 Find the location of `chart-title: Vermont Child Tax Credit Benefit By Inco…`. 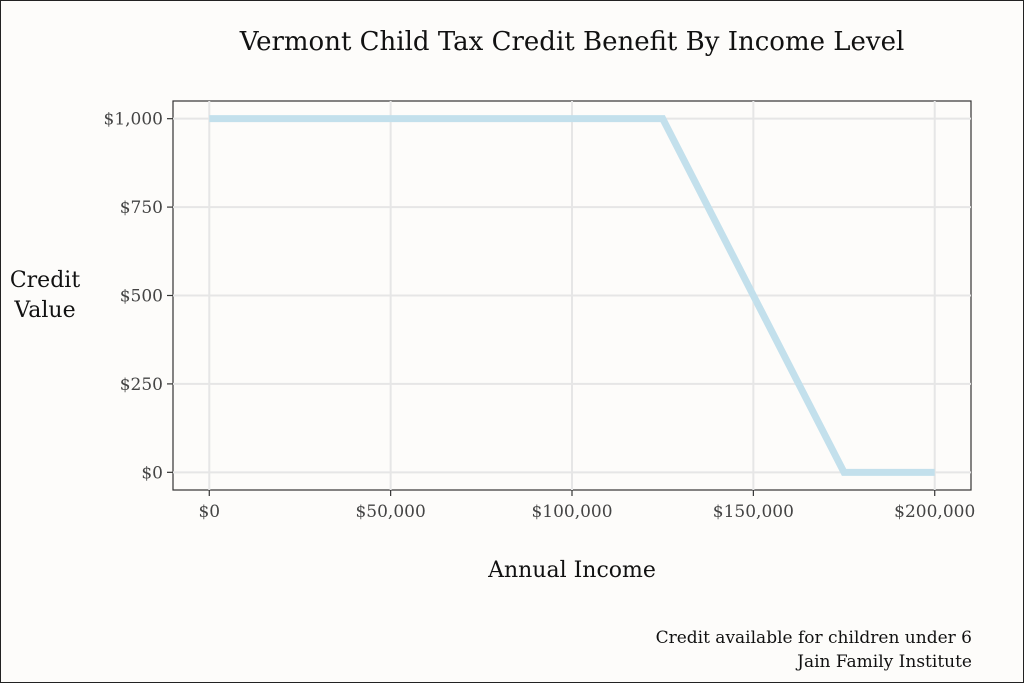

chart-title: Vermont Child Tax Credit Benefit By Inco… is located at coordinates (572, 42).